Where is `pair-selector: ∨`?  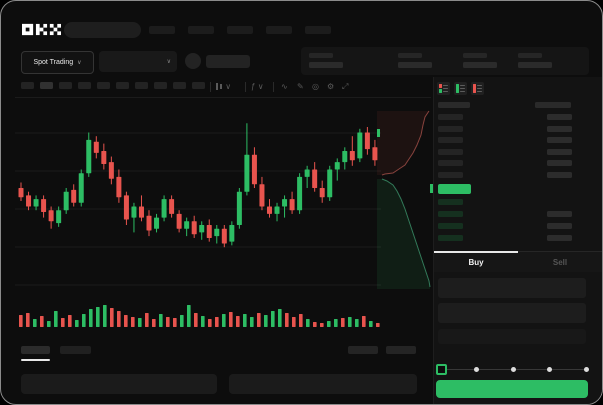
pair-selector: ∨ is located at coordinates (138, 61).